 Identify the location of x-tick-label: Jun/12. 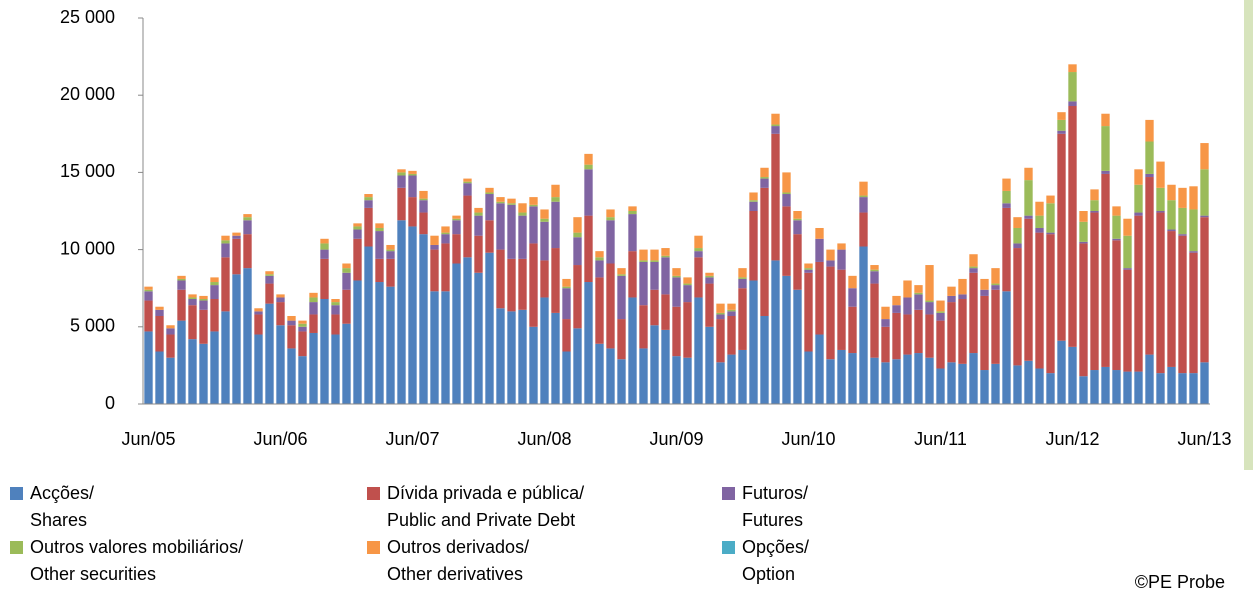
(1072, 439).